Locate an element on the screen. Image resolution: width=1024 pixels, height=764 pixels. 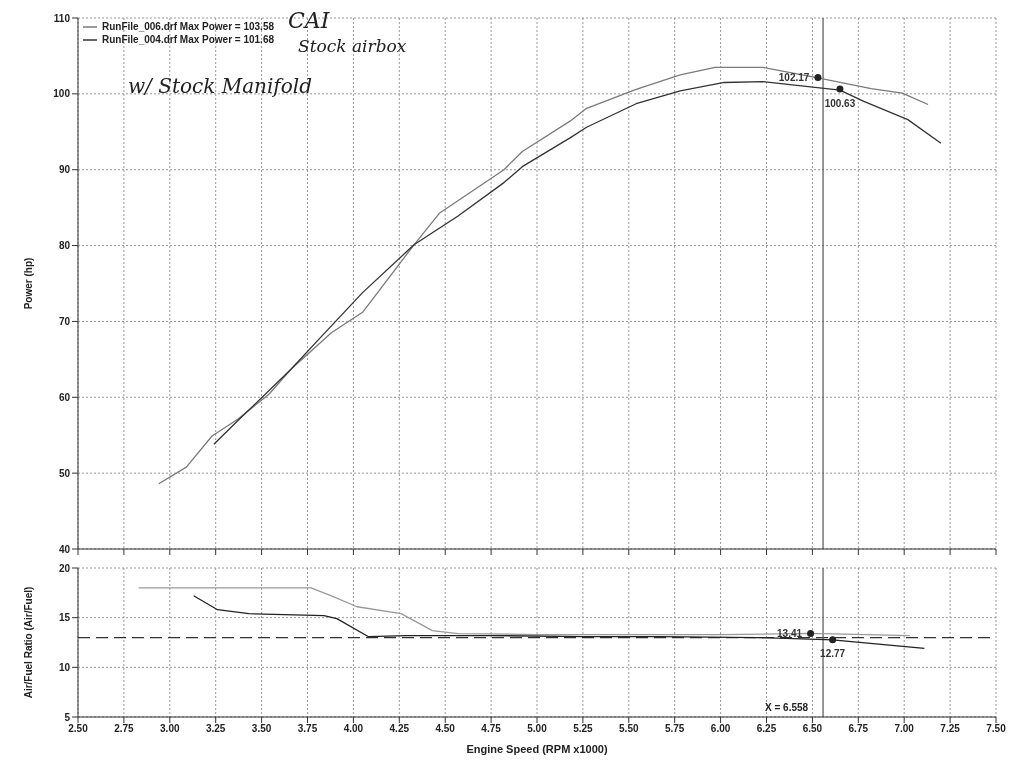
y-tick-label: 40 is located at coordinates (64, 549).